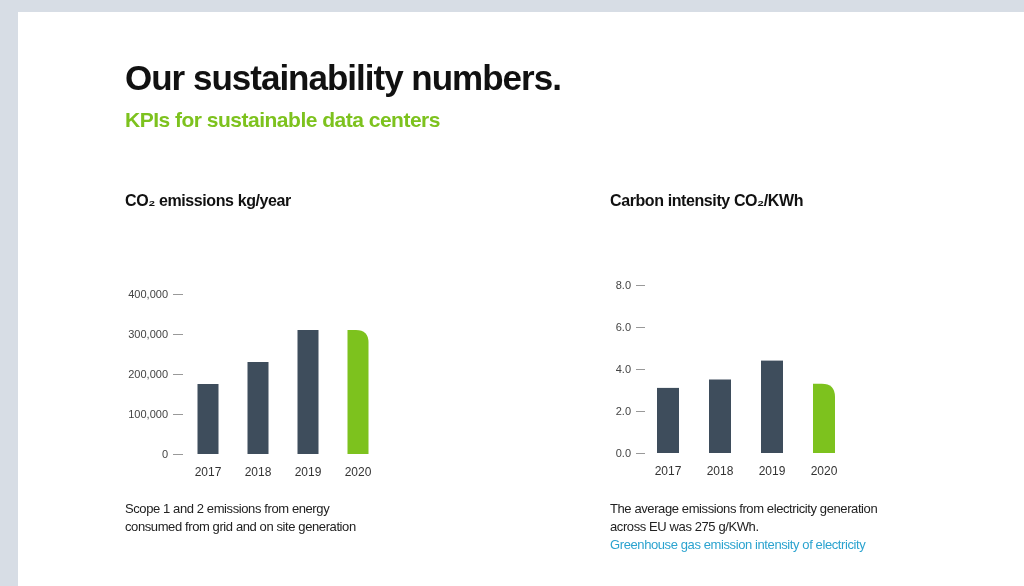 This screenshot has height=586, width=1024. Describe the element at coordinates (148, 294) in the screenshot. I see `y-tick-label: 400,000` at that location.